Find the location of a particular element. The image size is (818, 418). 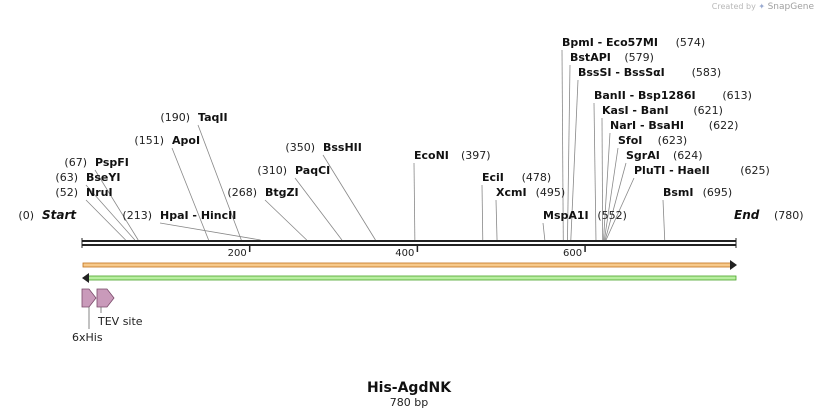

site-position: (583) is located at coordinates (707, 72).